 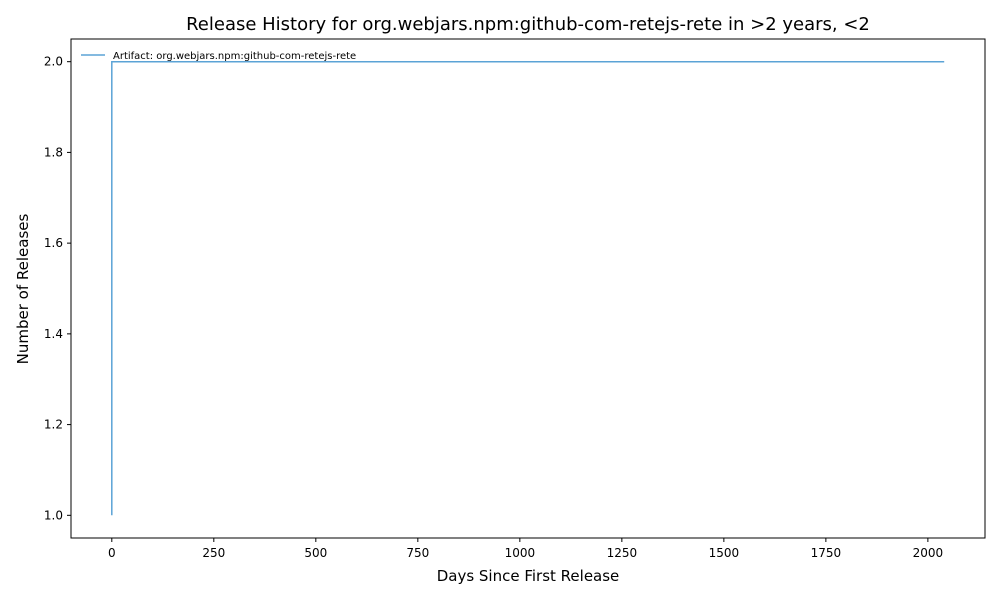 I want to click on x-tick-label: 1000, so click(x=520, y=553).